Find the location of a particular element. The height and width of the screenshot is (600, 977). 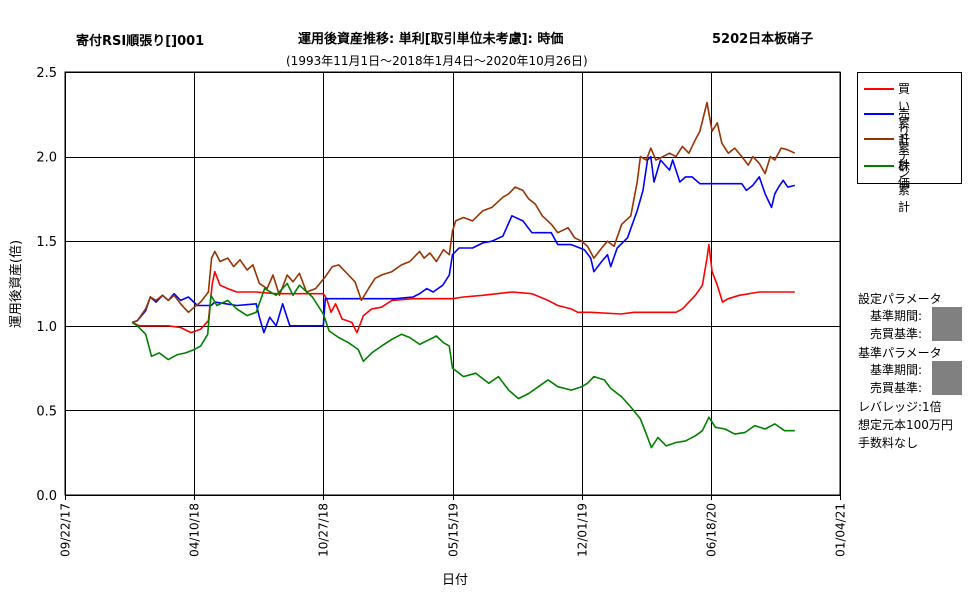

y-tick-label: 2.0 is located at coordinates (46, 158).